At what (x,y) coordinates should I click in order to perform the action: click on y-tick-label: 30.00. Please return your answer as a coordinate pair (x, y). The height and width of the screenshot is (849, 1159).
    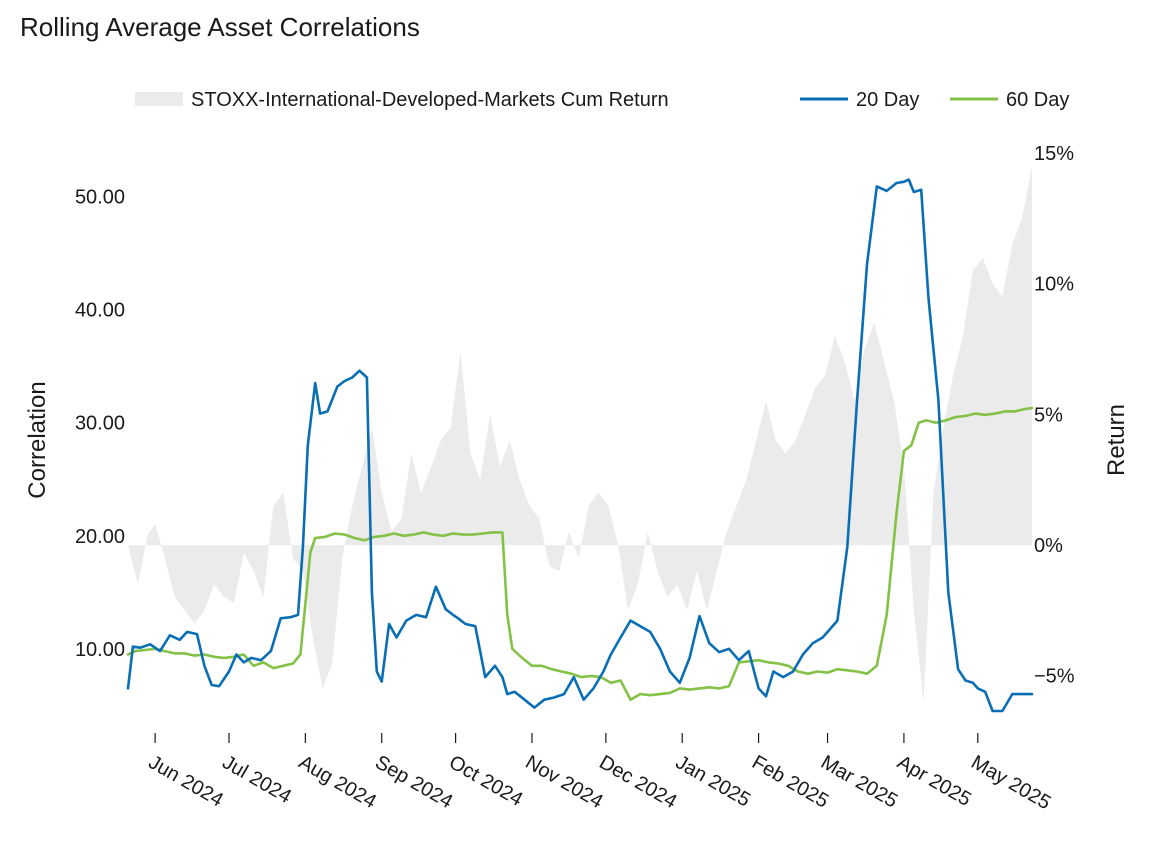
    Looking at the image, I should click on (100, 424).